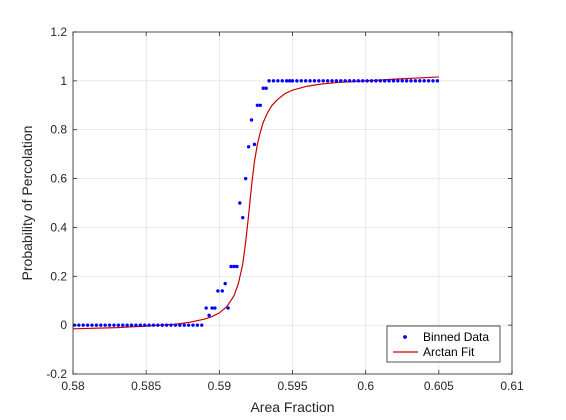 The width and height of the screenshot is (566, 420). I want to click on y-tick-label: 1, so click(63, 81).